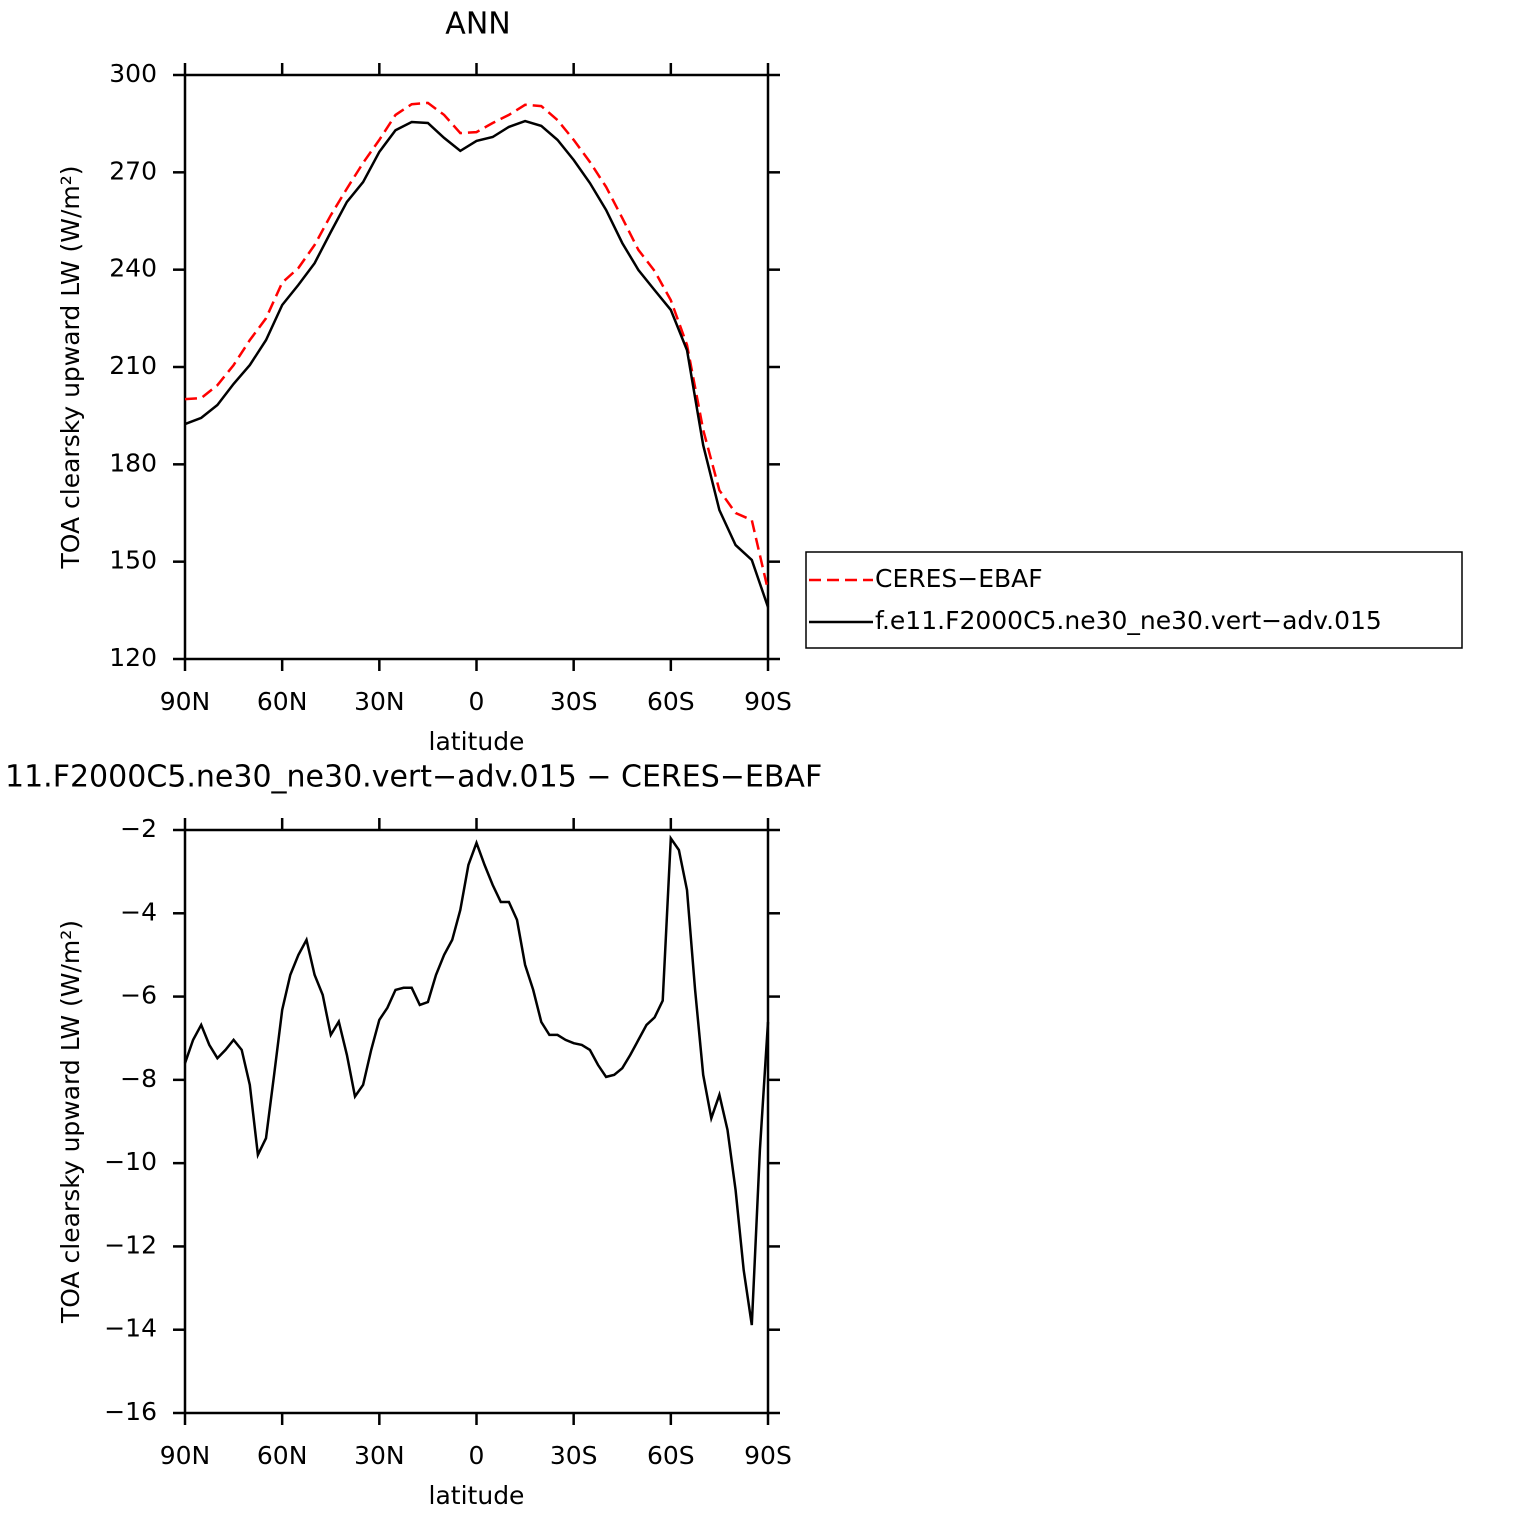 The image size is (1519, 1519). I want to click on y-tick-label: −6, so click(138, 995).